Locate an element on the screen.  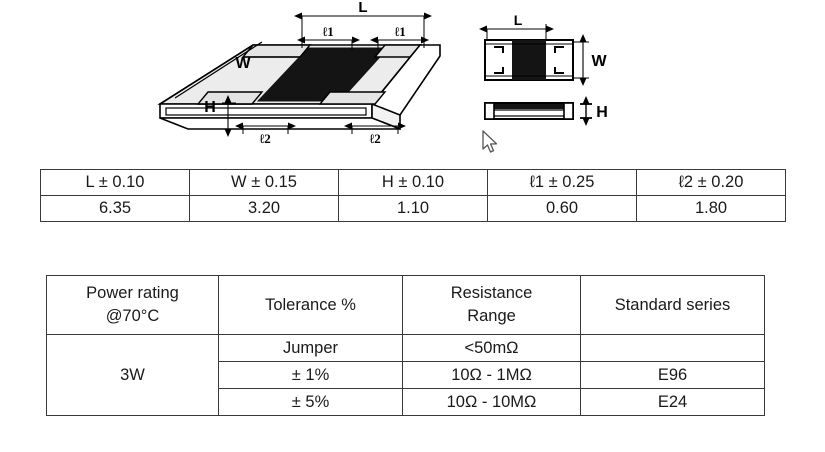
value-series-5pct: E24 is located at coordinates (672, 402).